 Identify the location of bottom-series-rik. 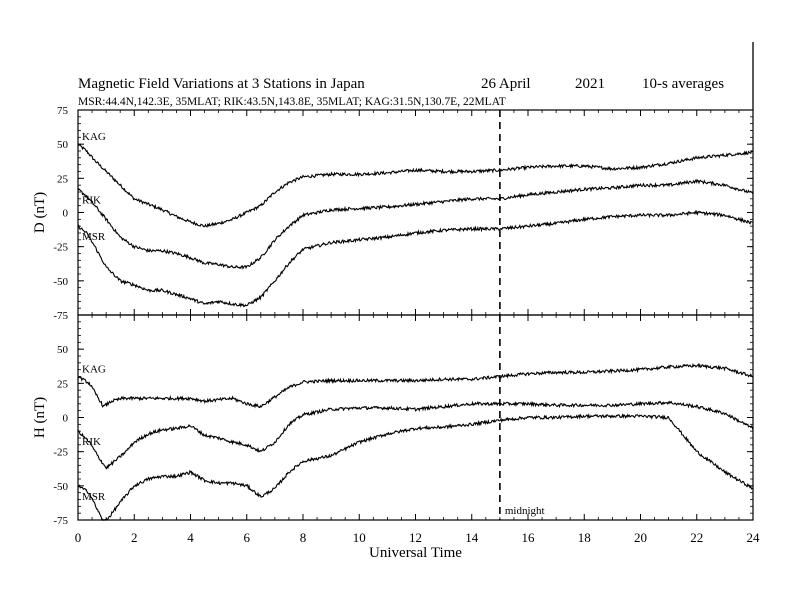
(415, 435).